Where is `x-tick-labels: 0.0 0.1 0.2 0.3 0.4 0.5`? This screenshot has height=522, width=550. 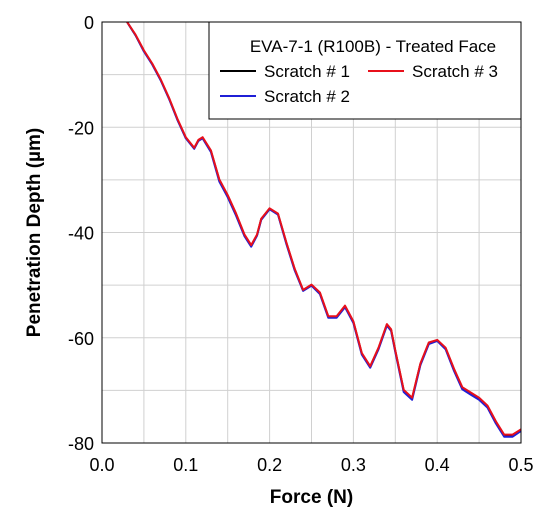
x-tick-labels: 0.0 0.1 0.2 0.3 0.4 0.5 is located at coordinates (311, 465).